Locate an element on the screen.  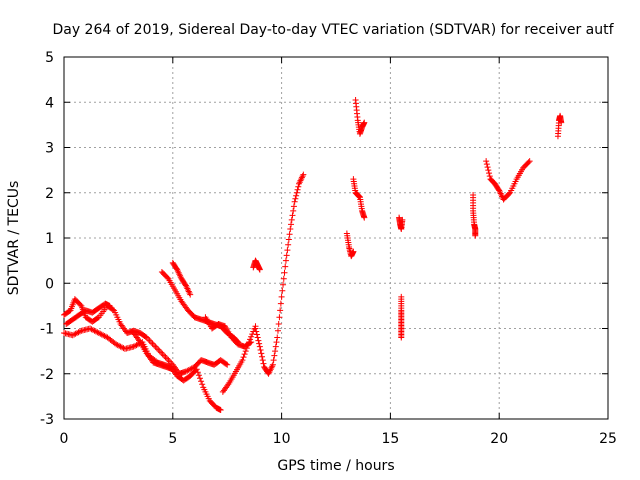
x-axis-label: GPS time / hours is located at coordinates (335, 466).